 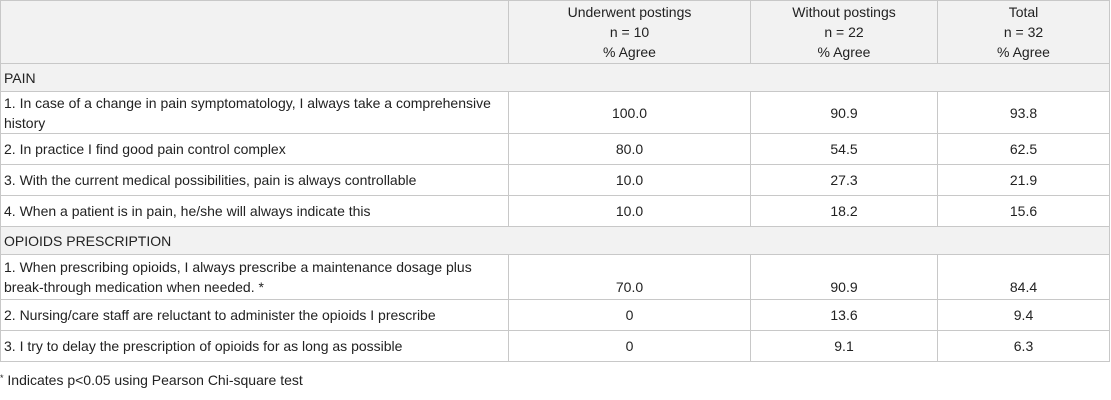 I want to click on value-cell-underwent: 100.0, so click(x=629, y=112).